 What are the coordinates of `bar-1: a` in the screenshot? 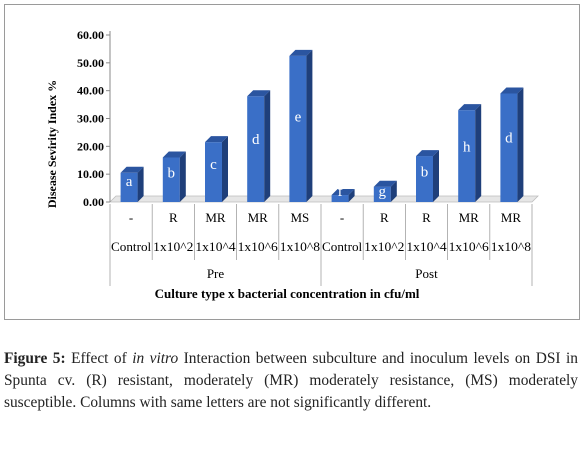 It's located at (132, 184).